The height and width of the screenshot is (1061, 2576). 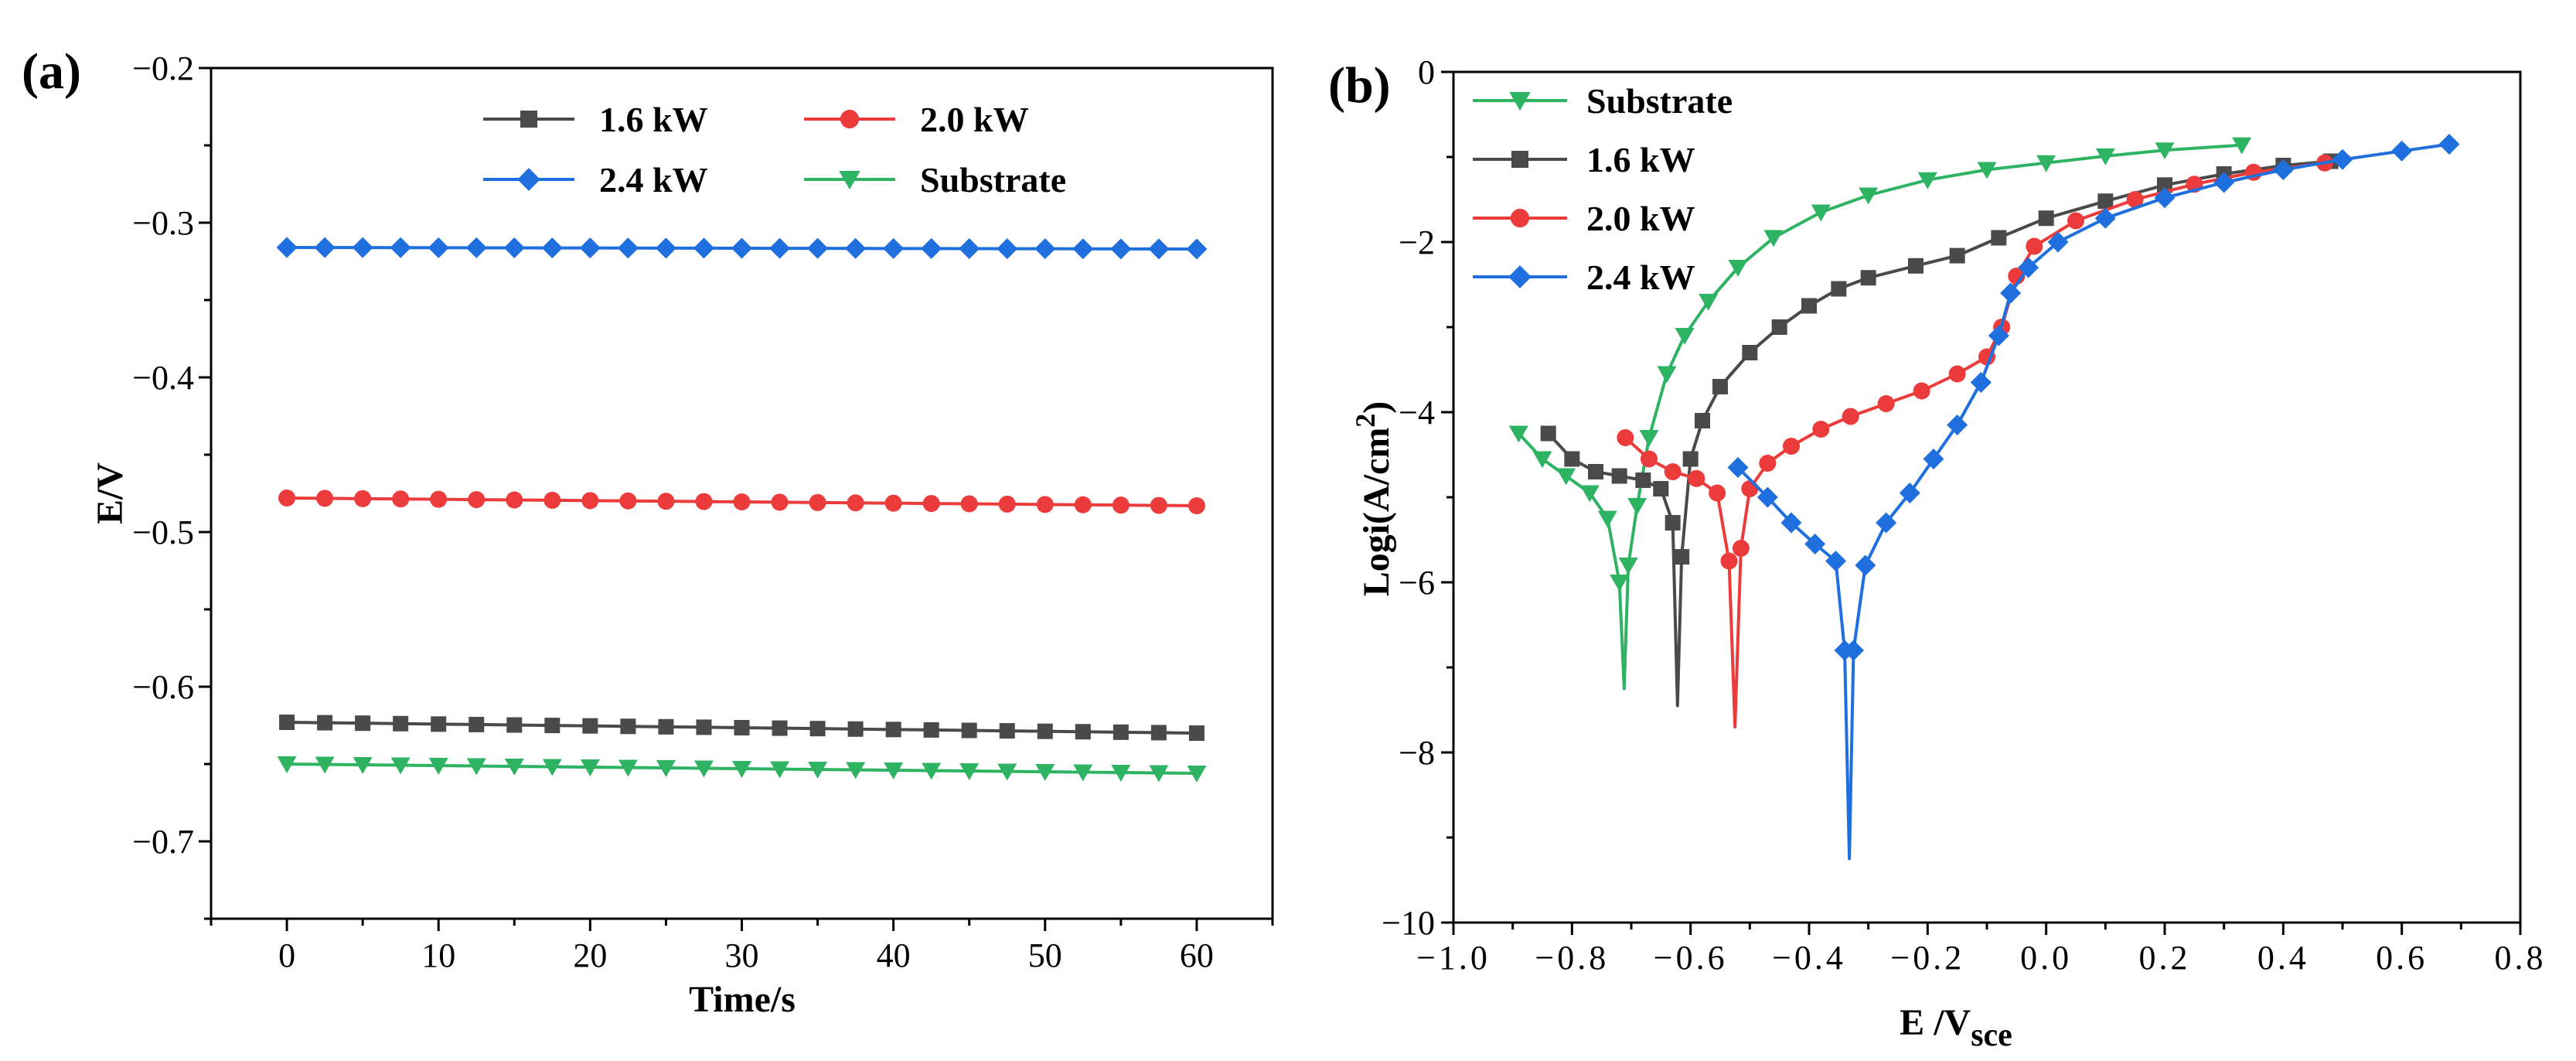 What do you see at coordinates (590, 955) in the screenshot?
I see `panel-a-x-tick-label: 20` at bounding box center [590, 955].